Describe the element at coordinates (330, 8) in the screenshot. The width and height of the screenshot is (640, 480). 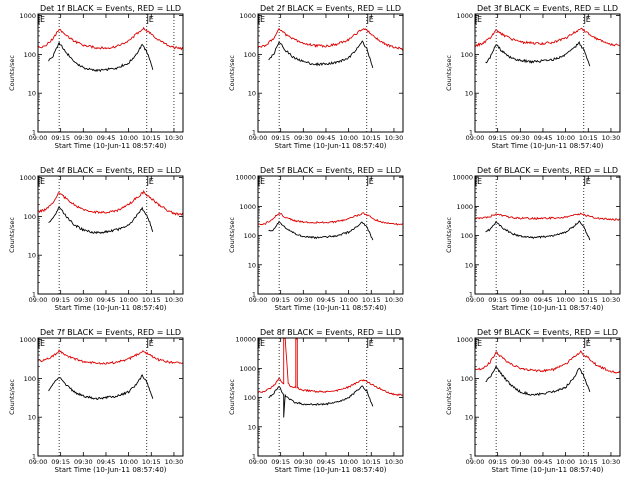
I see `panel-title: Det 2f BLACK = Events, RED = LLD` at that location.